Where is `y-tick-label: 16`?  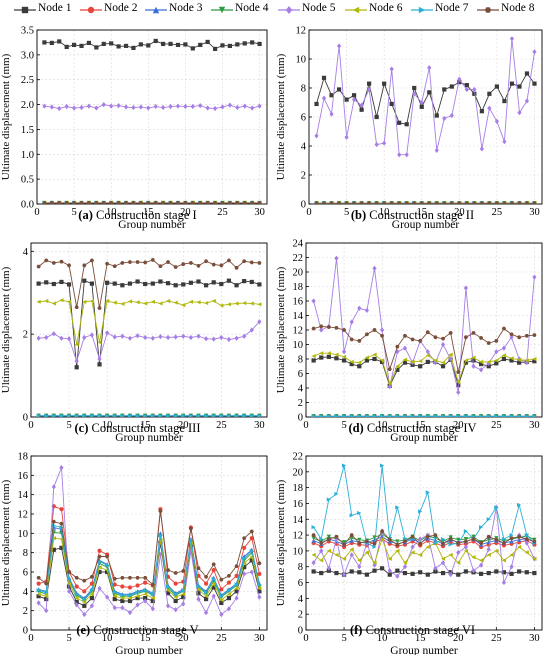
y-tick-label: 16 is located at coordinates (23, 476).